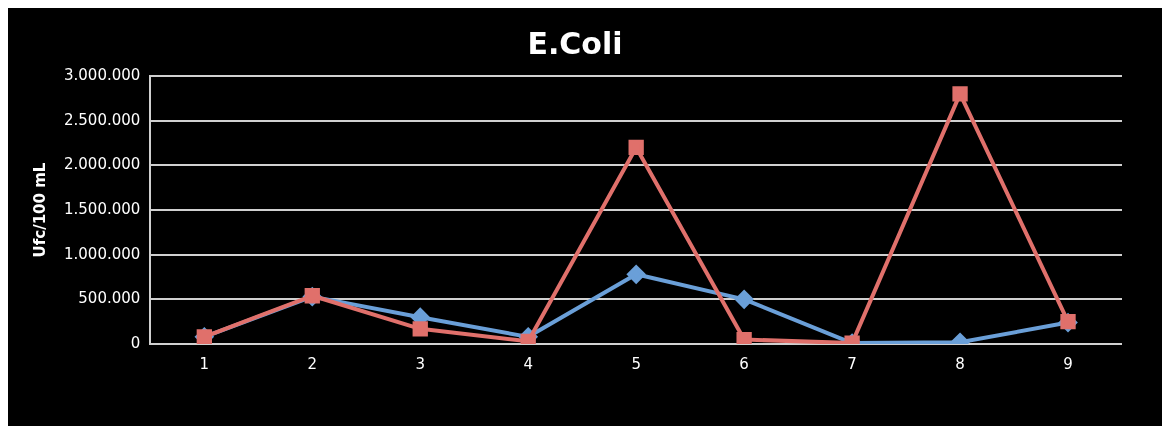 Image resolution: width=1170 pixels, height=434 pixels. Describe the element at coordinates (575, 43) in the screenshot. I see `chart-title: E.Coli` at that location.